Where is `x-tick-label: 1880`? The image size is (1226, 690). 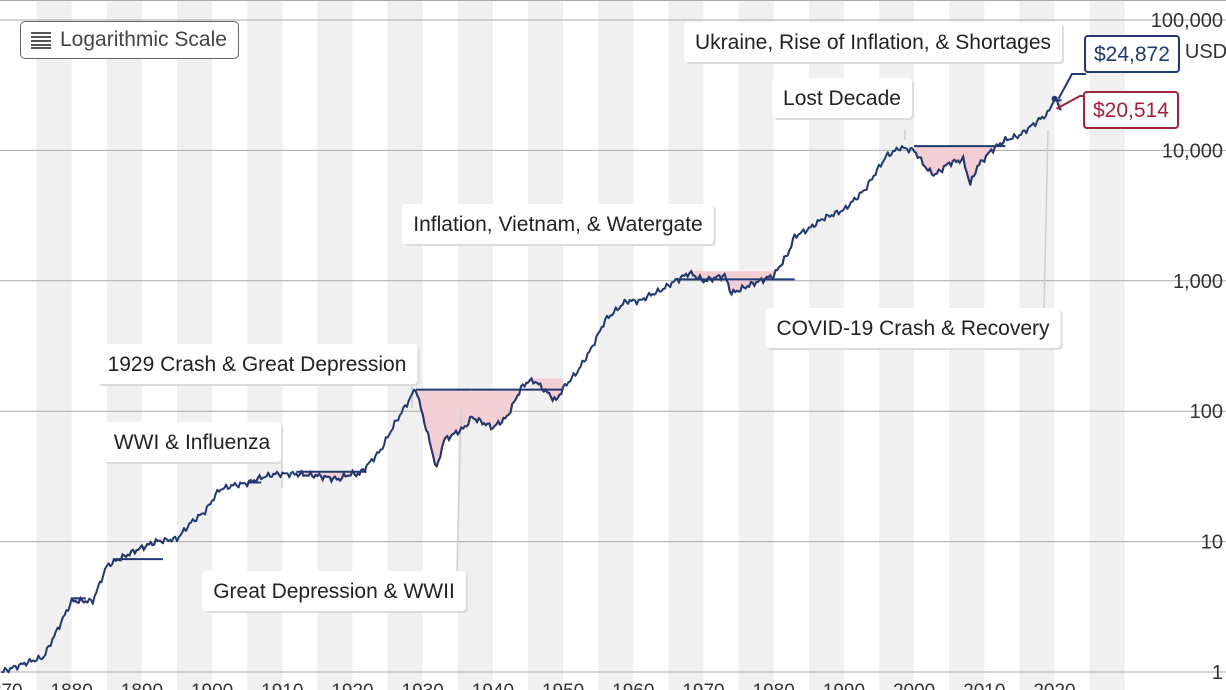 x-tick-label: 1880 is located at coordinates (72, 685).